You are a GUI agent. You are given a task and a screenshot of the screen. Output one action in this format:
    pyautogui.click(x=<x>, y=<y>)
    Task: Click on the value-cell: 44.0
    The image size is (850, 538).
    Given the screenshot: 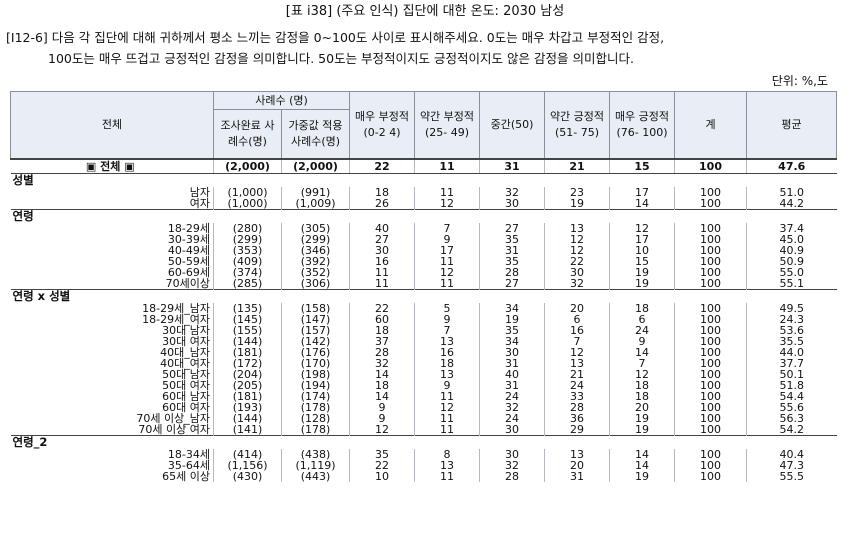 What is the action you would take?
    pyautogui.click(x=791, y=352)
    